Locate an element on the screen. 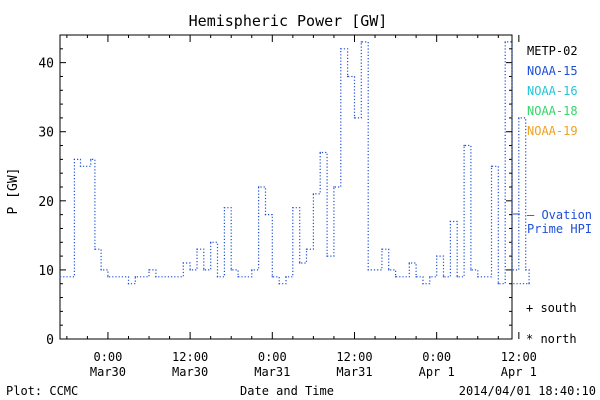 This screenshot has width=600, height=400. y-tick-label-4: 40 is located at coordinates (46, 64).